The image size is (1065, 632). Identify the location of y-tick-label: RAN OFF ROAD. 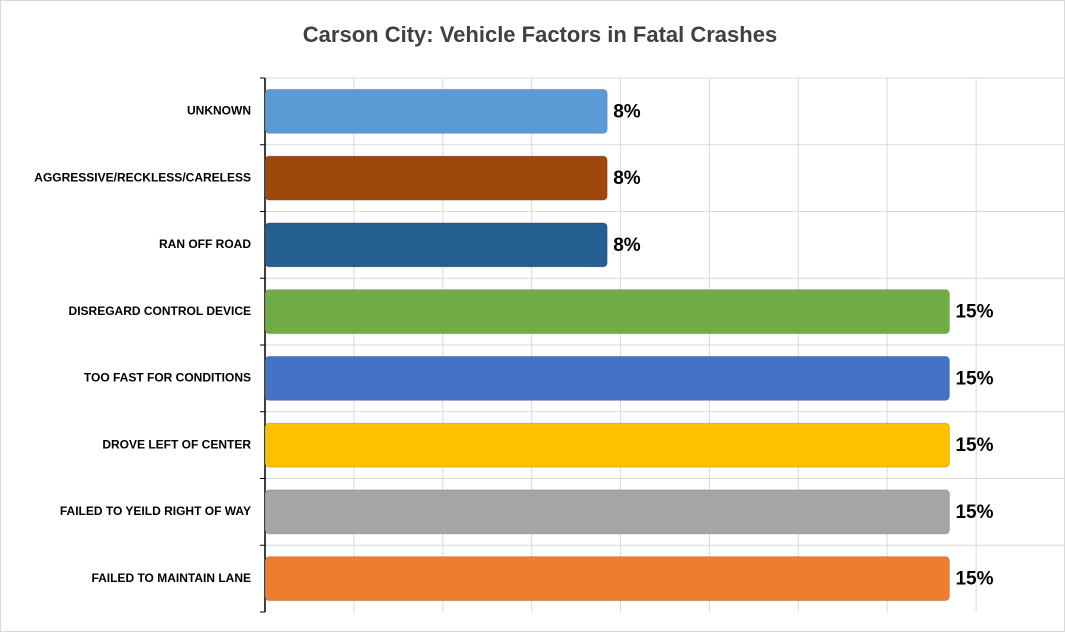
(205, 244).